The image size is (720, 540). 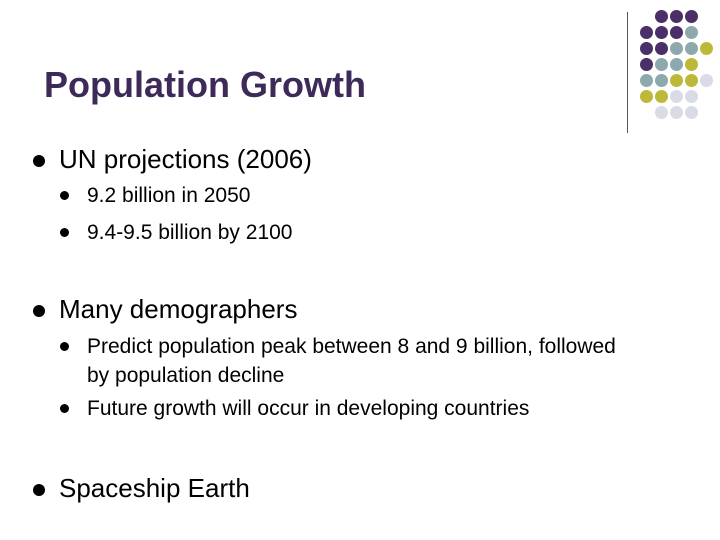 I want to click on bullet-text: Spaceship Earth, so click(x=154, y=488).